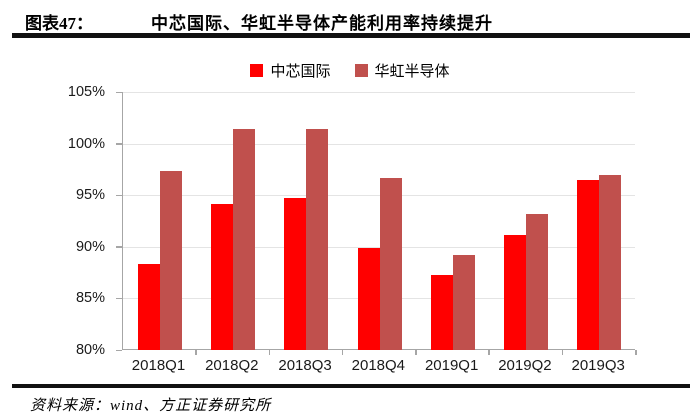 Image resolution: width=700 pixels, height=420 pixels. Describe the element at coordinates (598, 365) in the screenshot. I see `x-axis-tick-label-2019q3: 2019Q3` at that location.